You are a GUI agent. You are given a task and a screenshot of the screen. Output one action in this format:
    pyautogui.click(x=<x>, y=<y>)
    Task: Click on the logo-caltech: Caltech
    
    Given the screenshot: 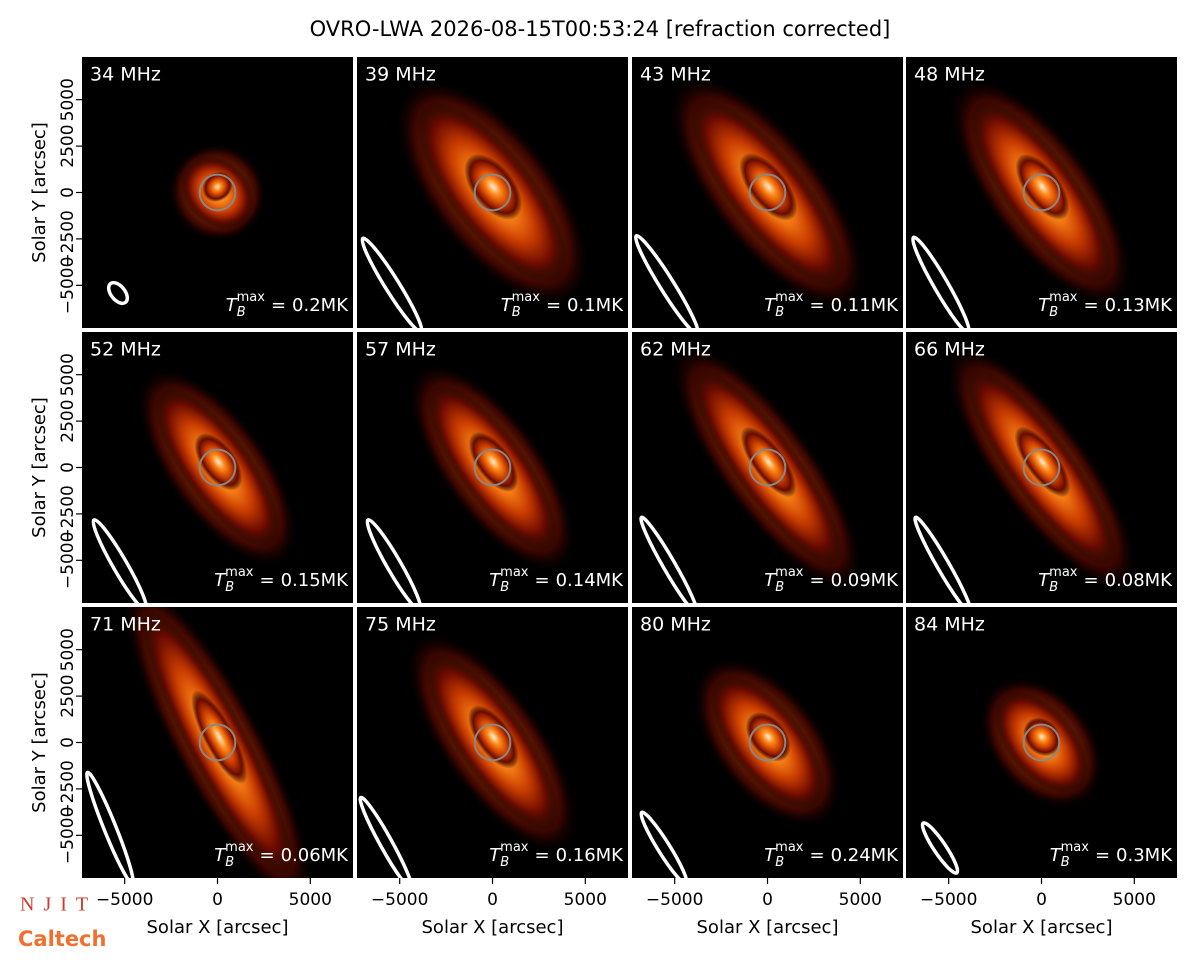 What is the action you would take?
    pyautogui.click(x=62, y=939)
    